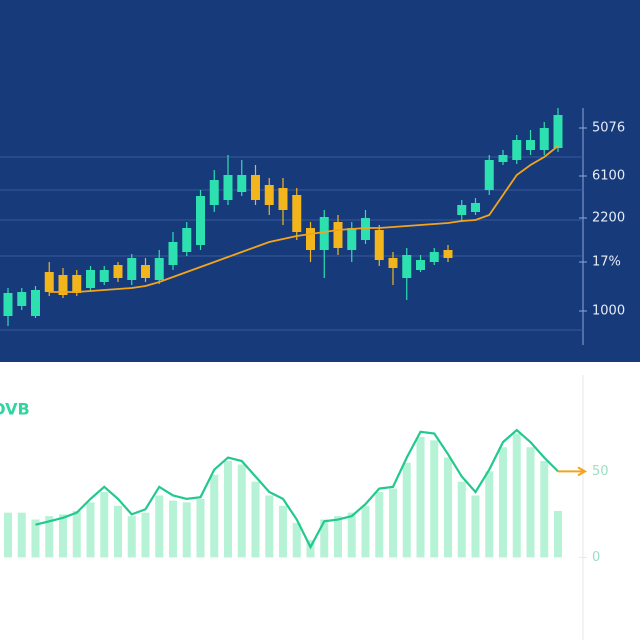 This screenshot has width=640, height=640. What do you see at coordinates (15, 409) in the screenshot?
I see `obv-title: OVB` at bounding box center [15, 409].